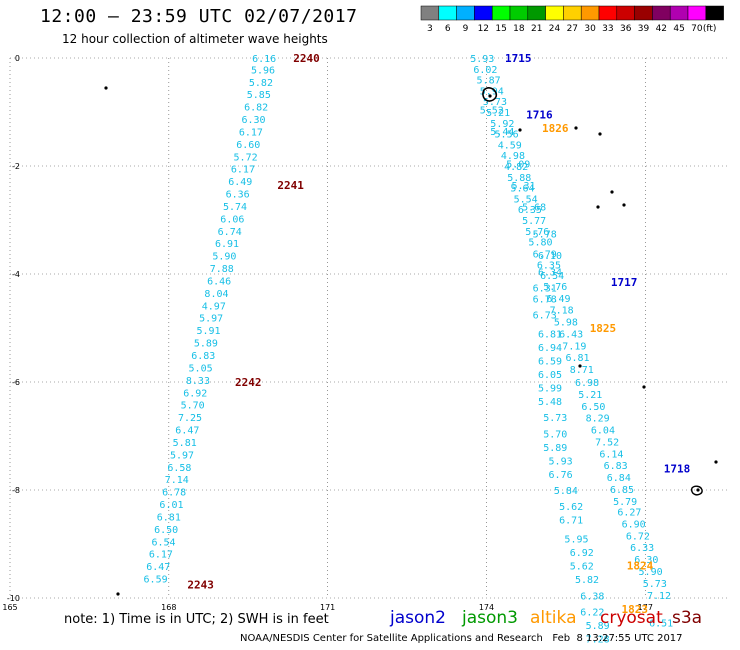 The height and width of the screenshot is (650, 740). Describe the element at coordinates (539, 115) in the screenshot. I see `time-label-jason2-1: 1716` at that location.